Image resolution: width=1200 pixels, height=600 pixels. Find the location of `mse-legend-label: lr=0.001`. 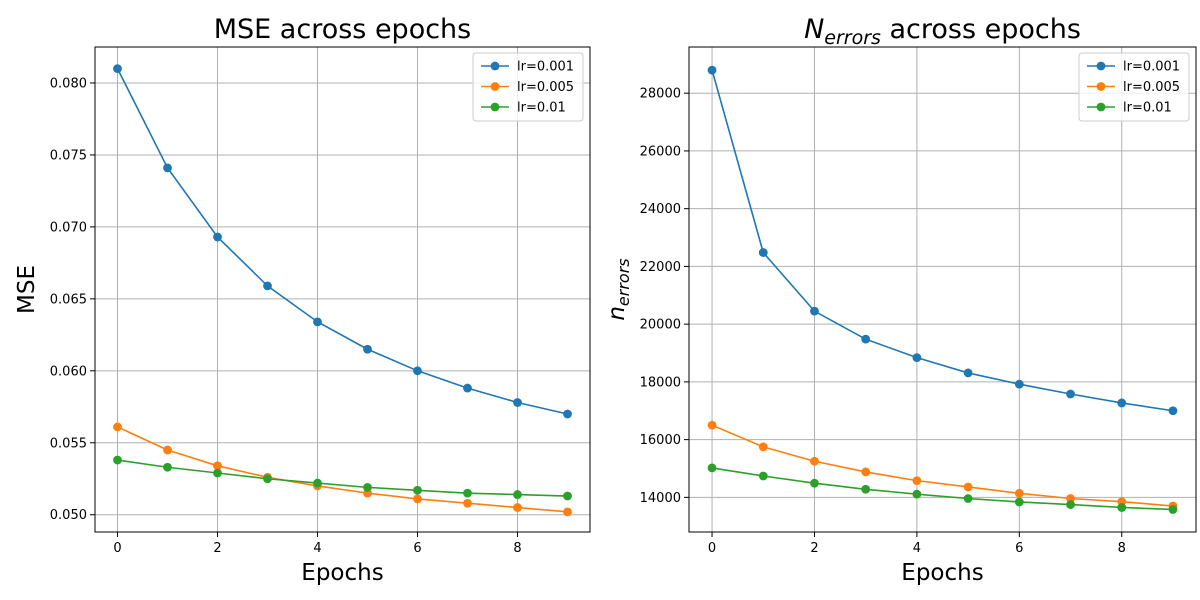

mse-legend-label: lr=0.001 is located at coordinates (545, 67).